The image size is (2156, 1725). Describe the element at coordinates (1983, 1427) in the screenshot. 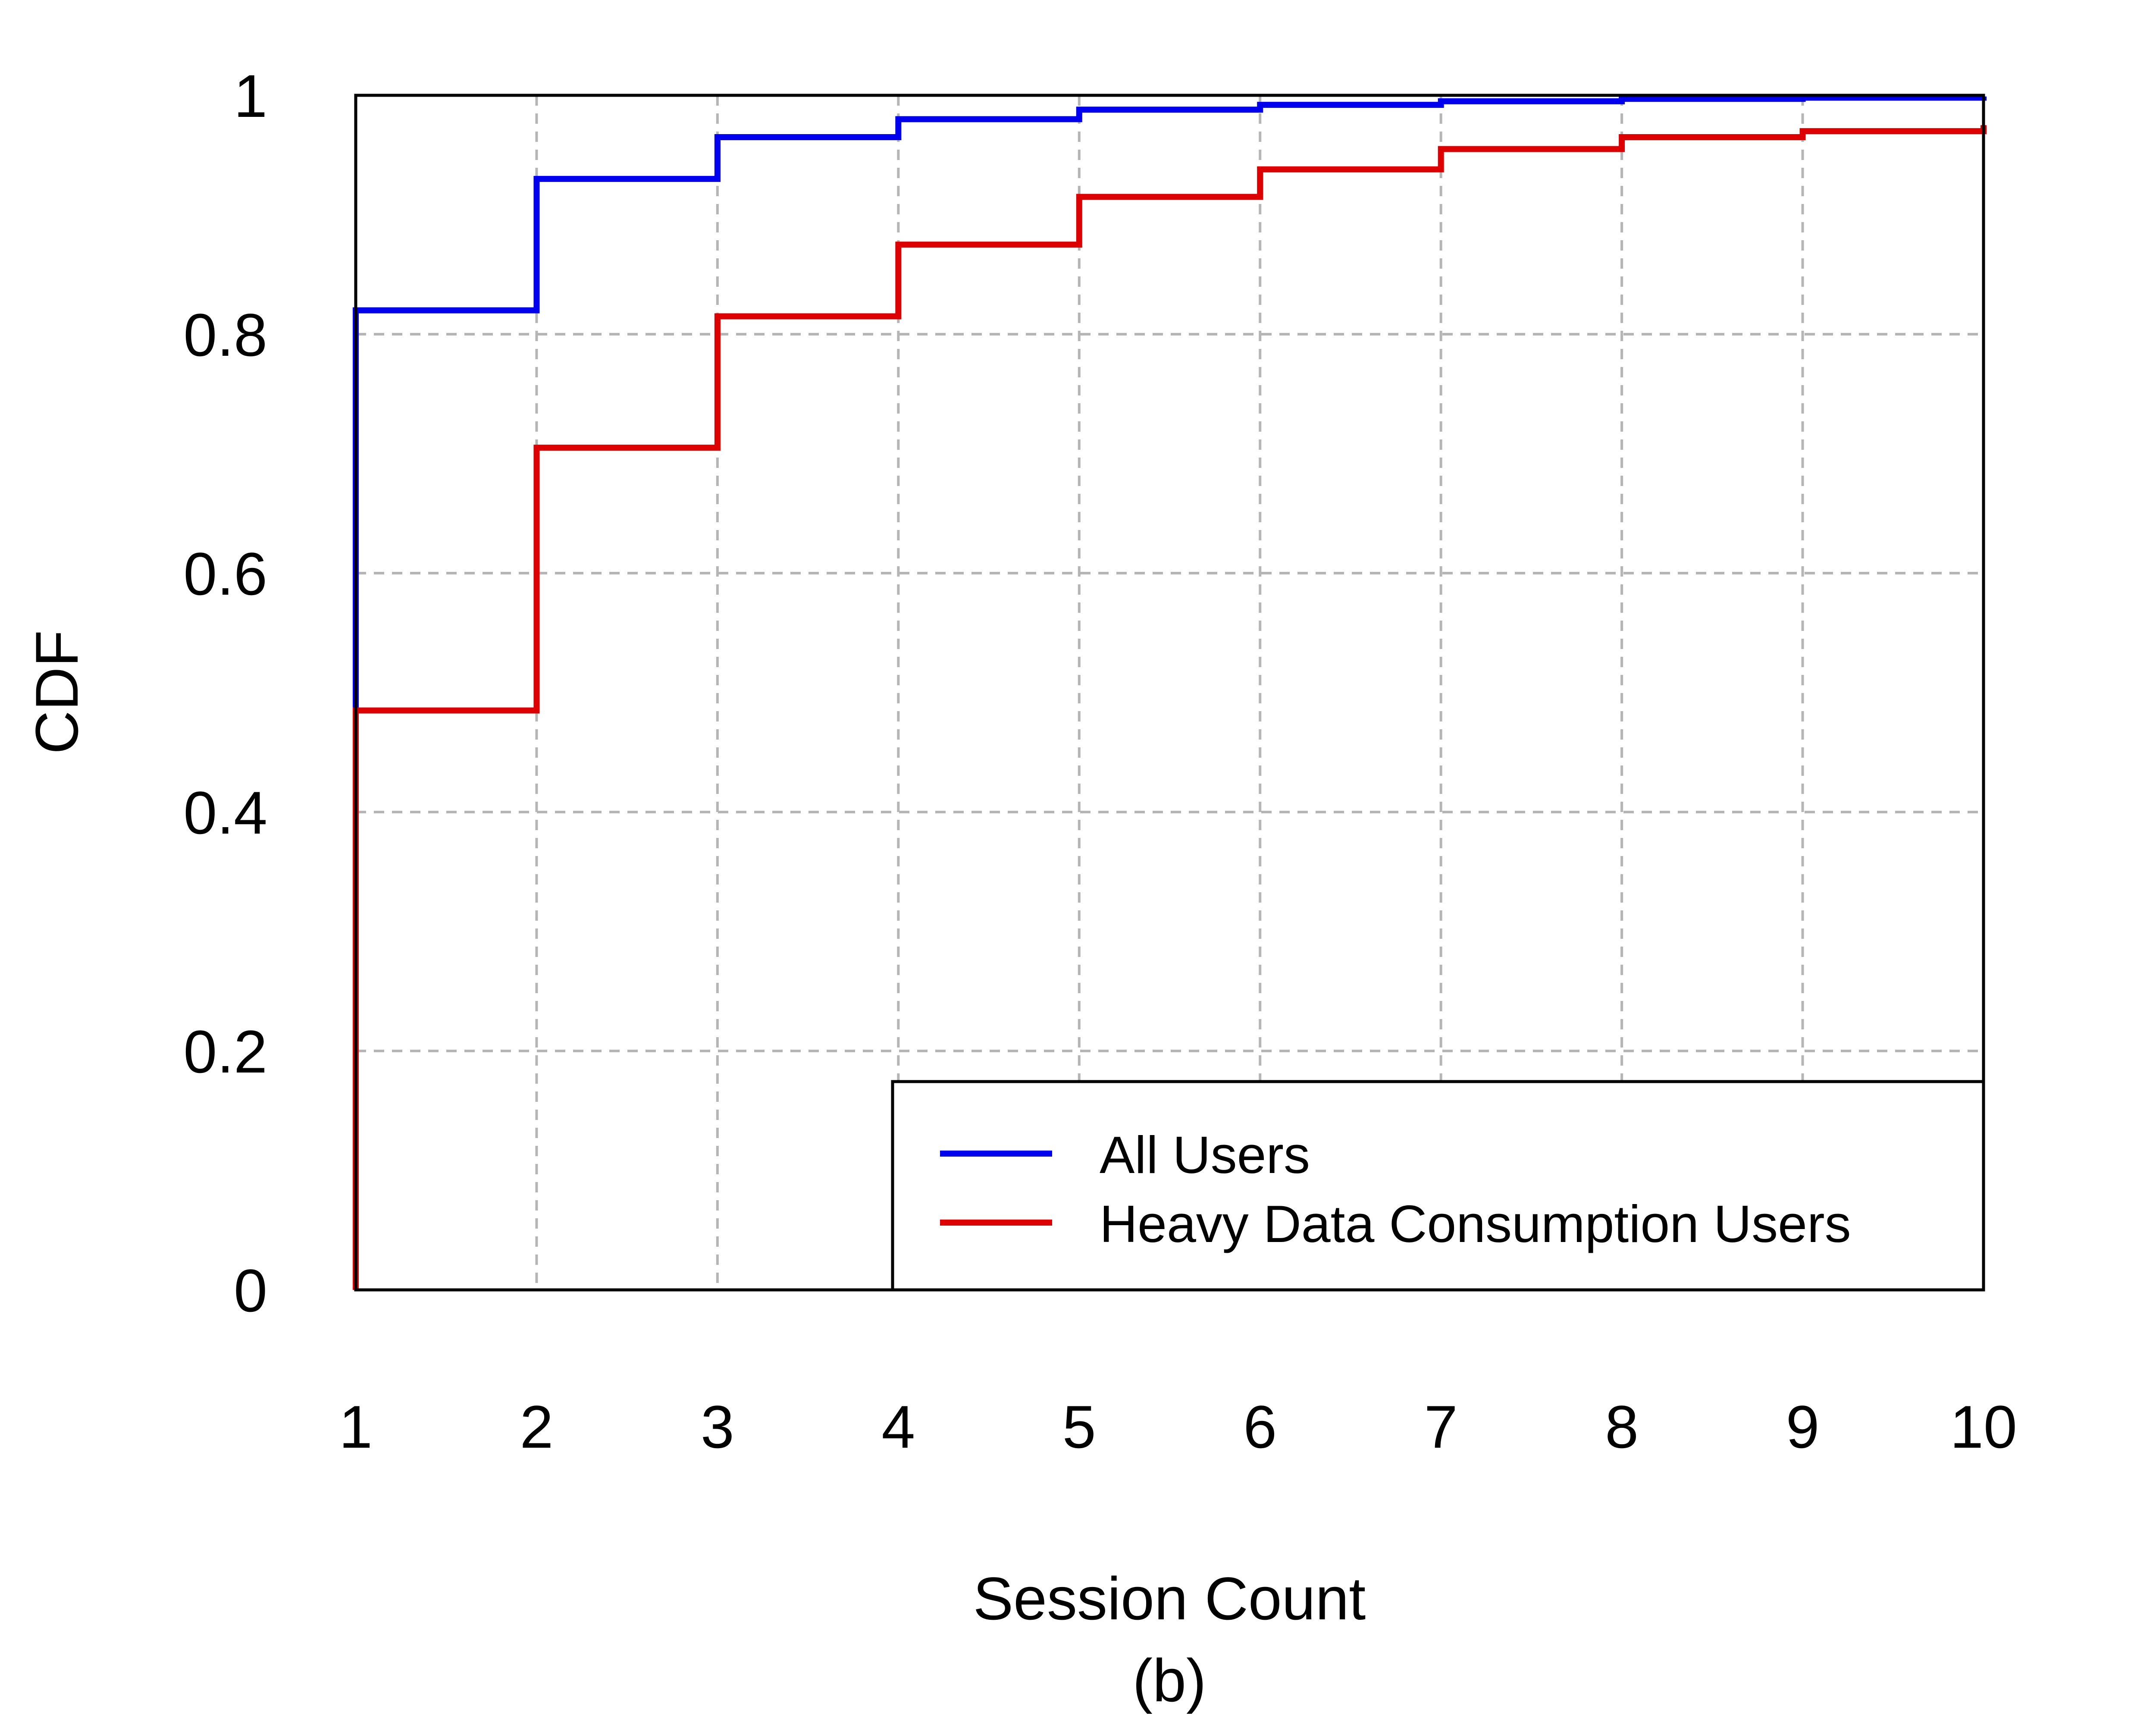

I see `x-tick-label: 10` at that location.